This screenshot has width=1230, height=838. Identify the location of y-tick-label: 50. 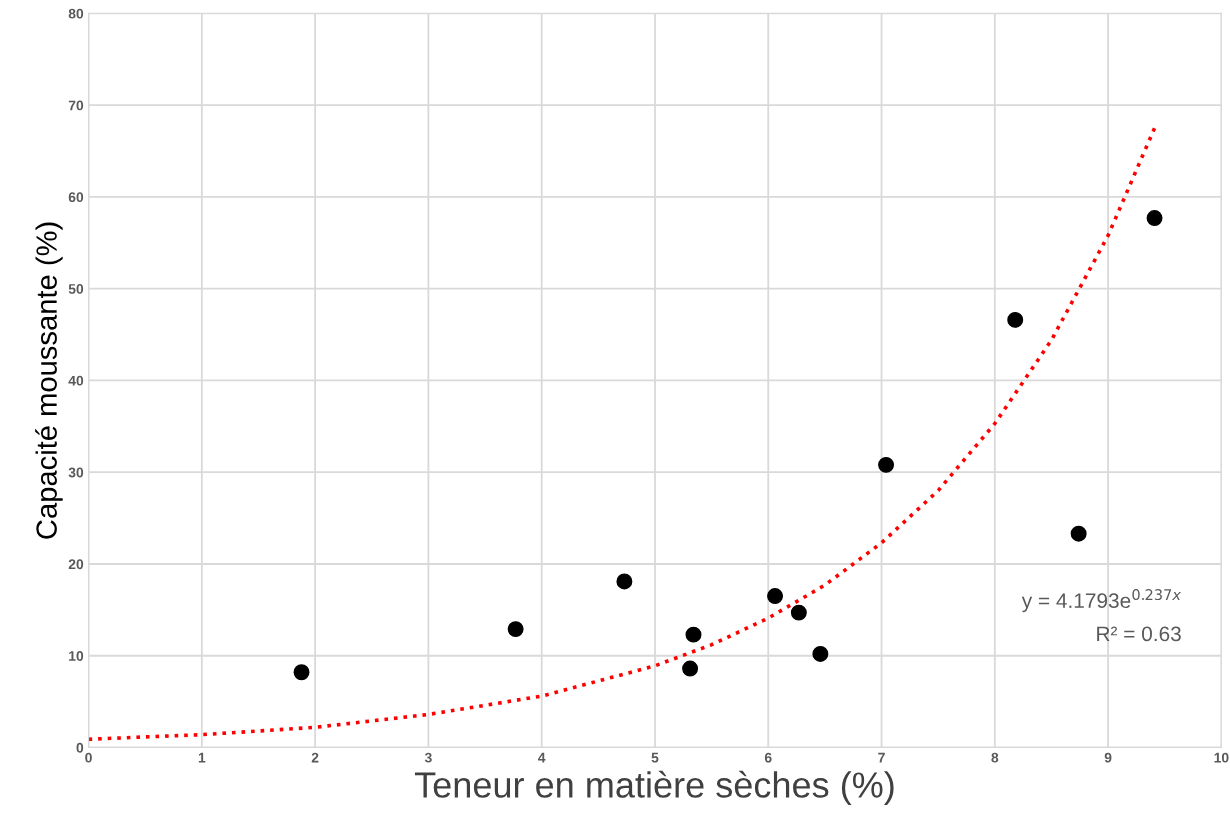
(76, 289).